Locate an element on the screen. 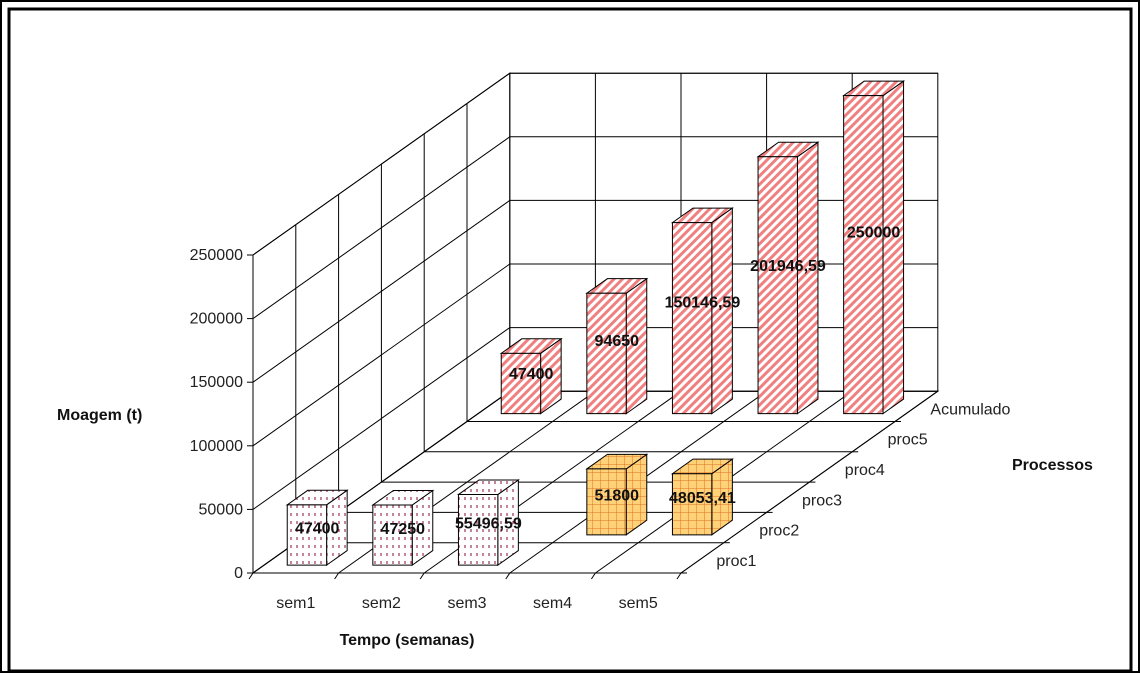 The width and height of the screenshot is (1140, 673). depth-tick-label: Acumulado is located at coordinates (970, 409).